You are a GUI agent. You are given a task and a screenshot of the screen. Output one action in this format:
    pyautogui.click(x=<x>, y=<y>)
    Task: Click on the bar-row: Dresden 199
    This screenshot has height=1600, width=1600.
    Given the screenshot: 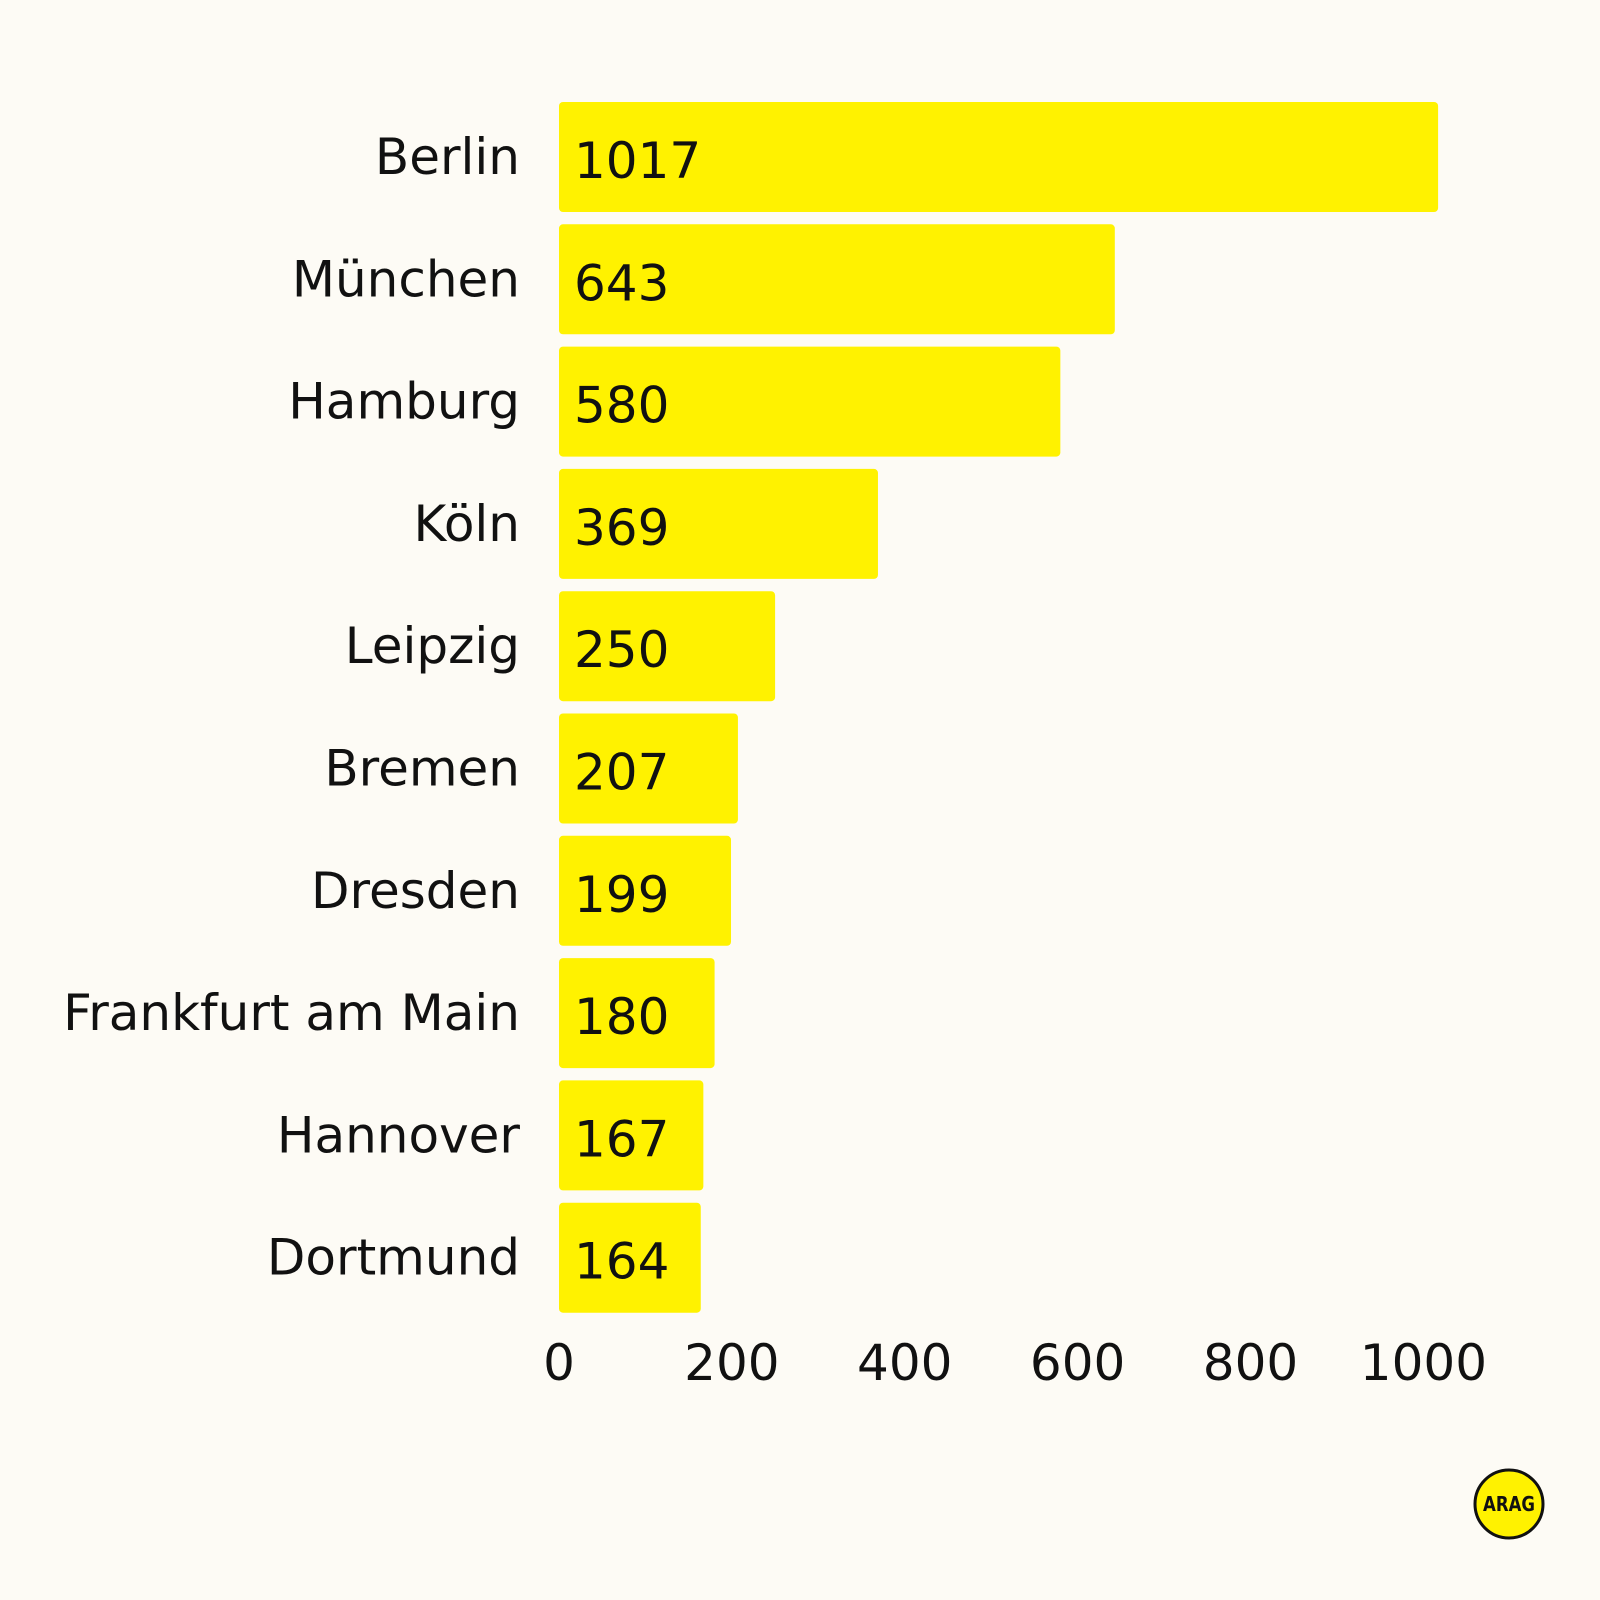 What is the action you would take?
    pyautogui.click(x=521, y=890)
    